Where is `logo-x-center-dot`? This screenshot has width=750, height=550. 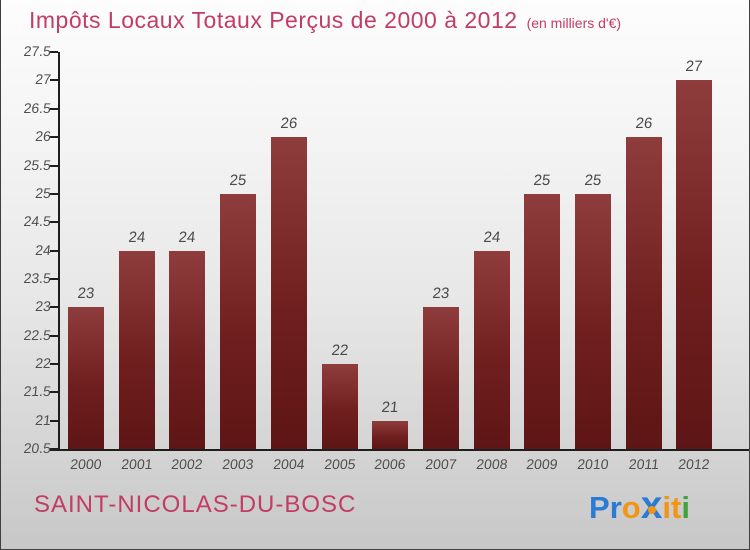 logo-x-center-dot is located at coordinates (651, 509).